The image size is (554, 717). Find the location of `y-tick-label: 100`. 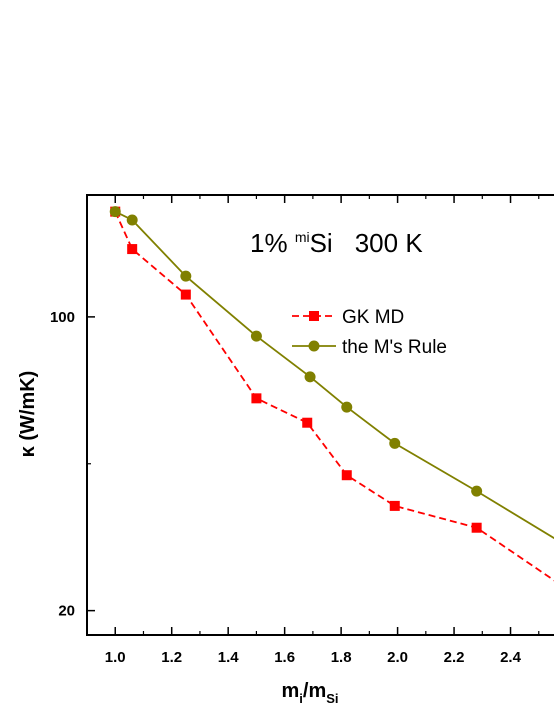

y-tick-label: 100 is located at coordinates (62, 317).